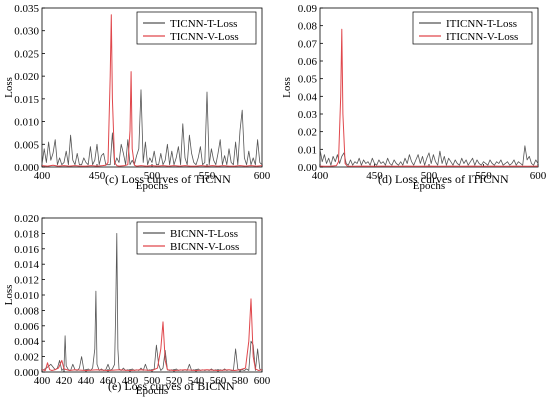  Describe the element at coordinates (443, 179) in the screenshot. I see `chart-caption: (d) Loss curves of ITICNN` at that location.